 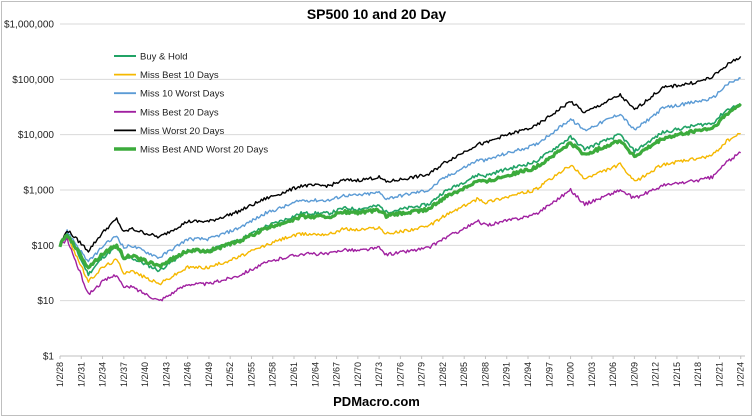 What do you see at coordinates (464, 374) in the screenshot?
I see `x-tick-label: 1/2/85` at bounding box center [464, 374].